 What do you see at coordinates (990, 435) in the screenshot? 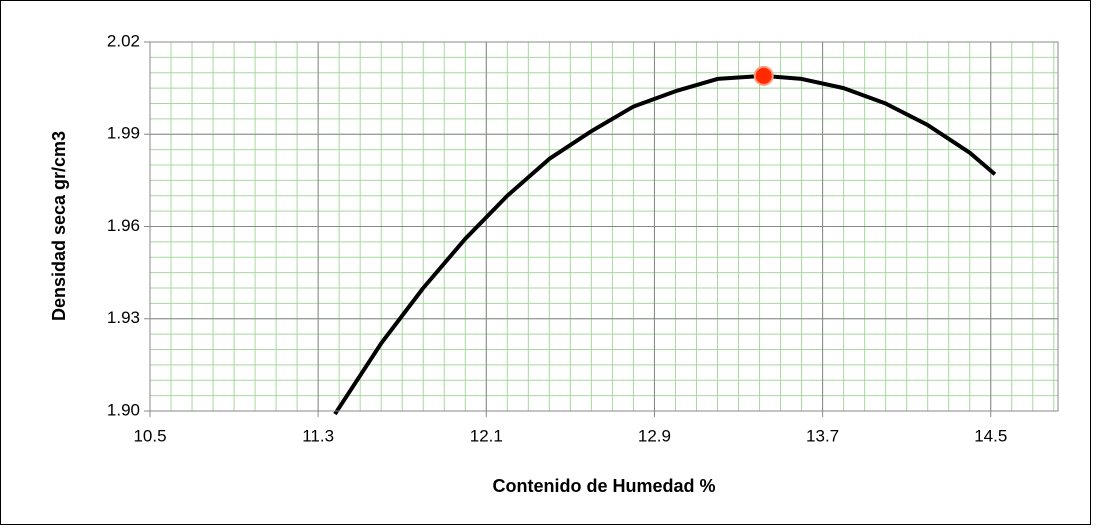
I see `x-tick-label: 14.5` at bounding box center [990, 435].